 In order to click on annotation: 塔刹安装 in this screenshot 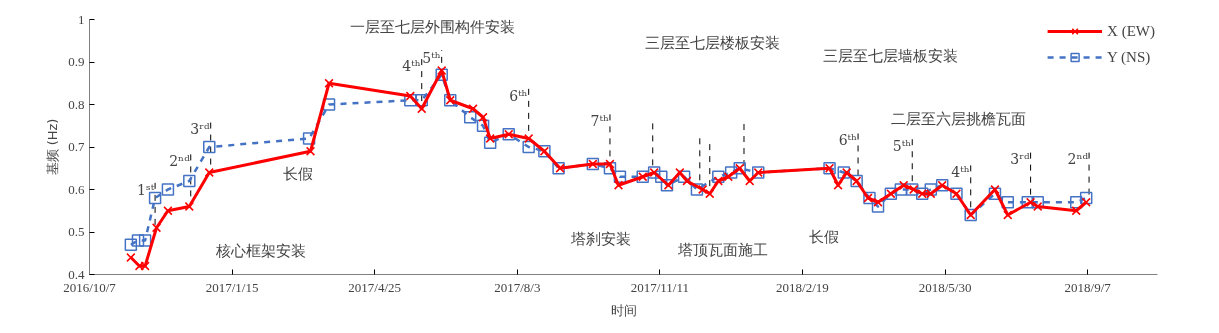, I will do `click(600, 238)`.